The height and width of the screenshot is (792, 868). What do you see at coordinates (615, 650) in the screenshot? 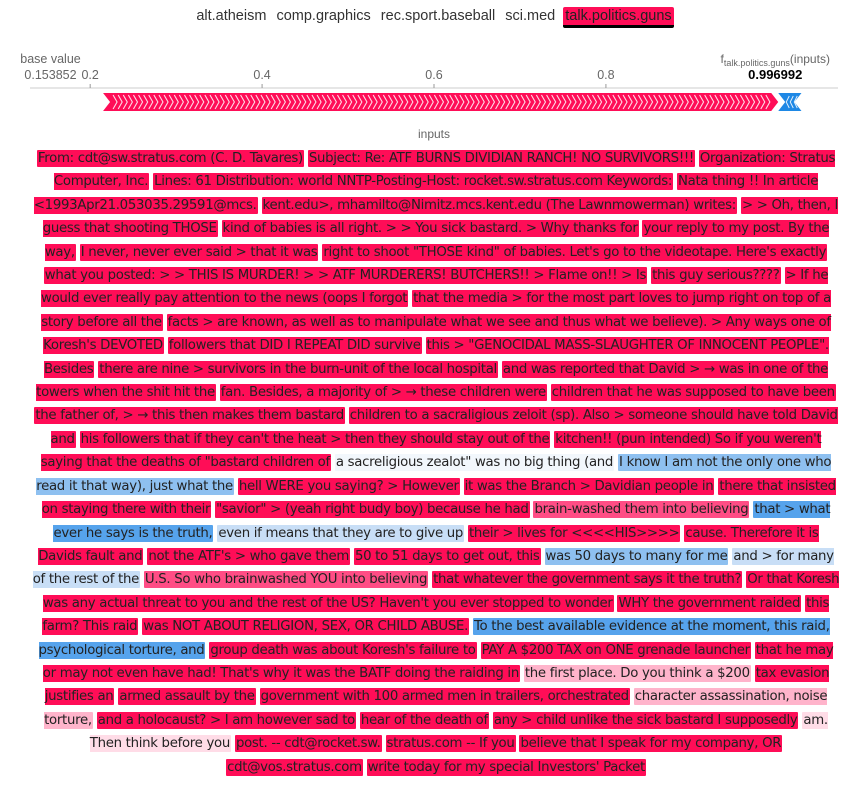
I see `text-token: PAY A $200 TAX on ONE grenade launcher` at bounding box center [615, 650].